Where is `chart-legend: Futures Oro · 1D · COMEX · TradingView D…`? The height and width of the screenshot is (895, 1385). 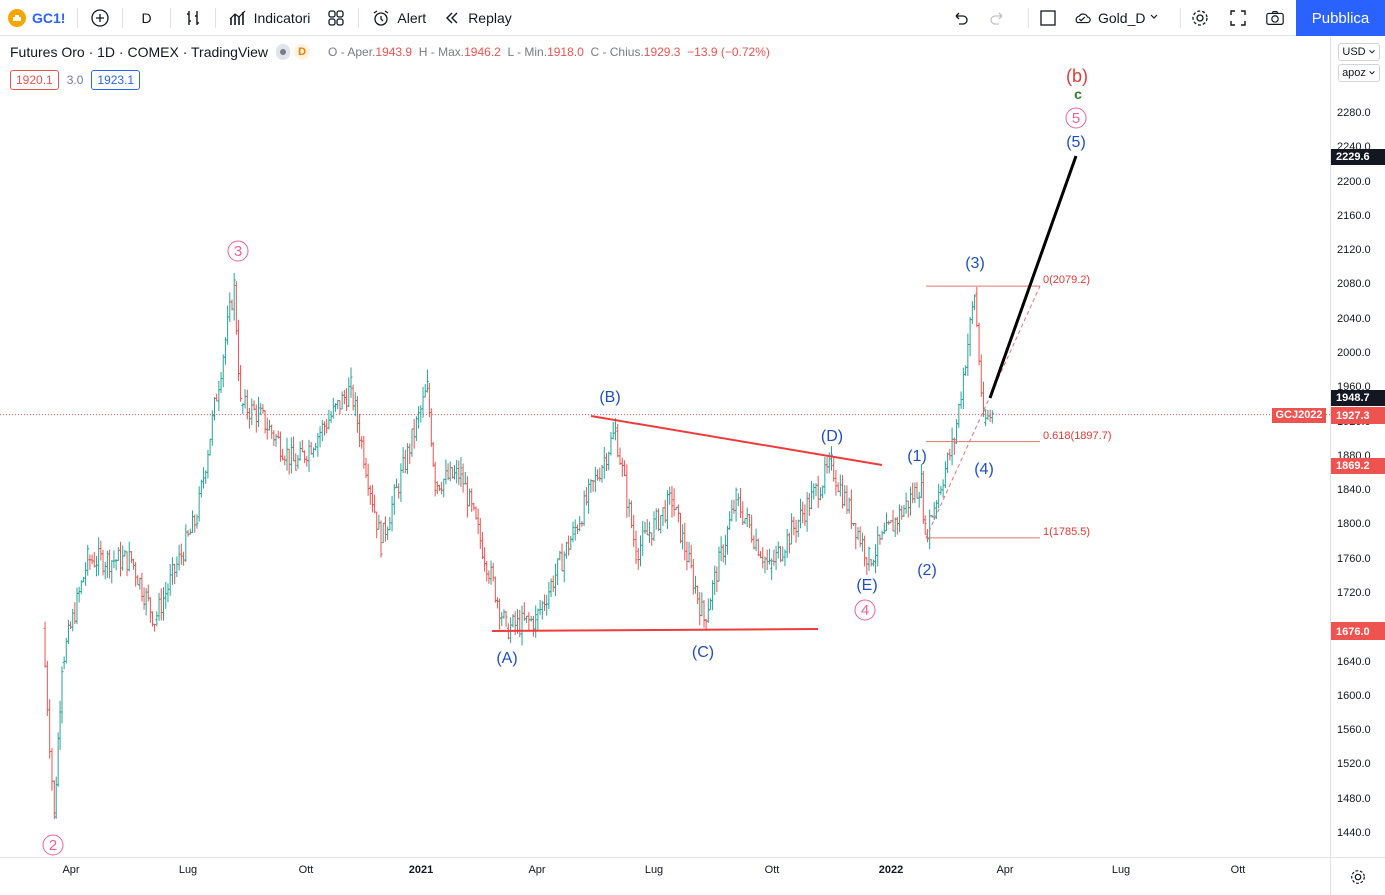
chart-legend: Futures Oro · 1D · COMEX · TradingView D… is located at coordinates (390, 52).